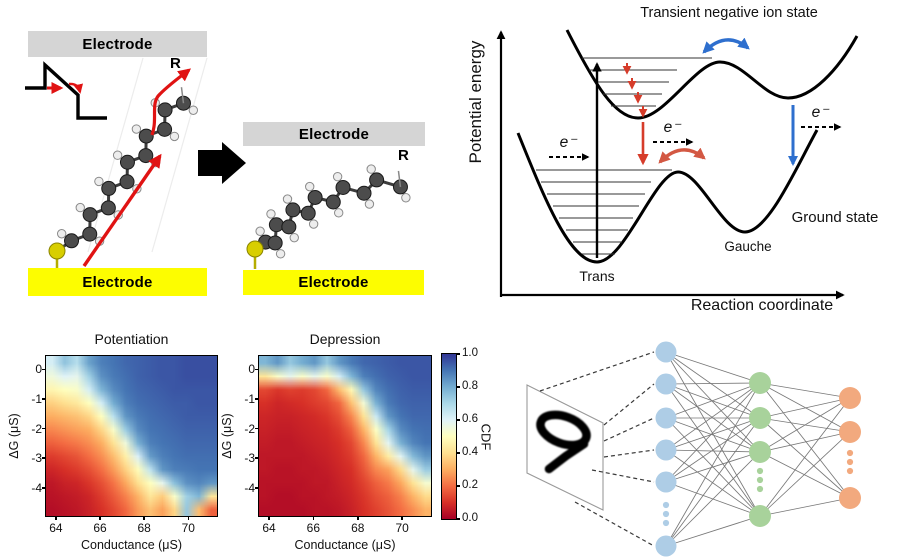 Image resolution: width=900 pixels, height=558 pixels. I want to click on potentiation-xlabel: Conductance (μS), so click(131, 545).